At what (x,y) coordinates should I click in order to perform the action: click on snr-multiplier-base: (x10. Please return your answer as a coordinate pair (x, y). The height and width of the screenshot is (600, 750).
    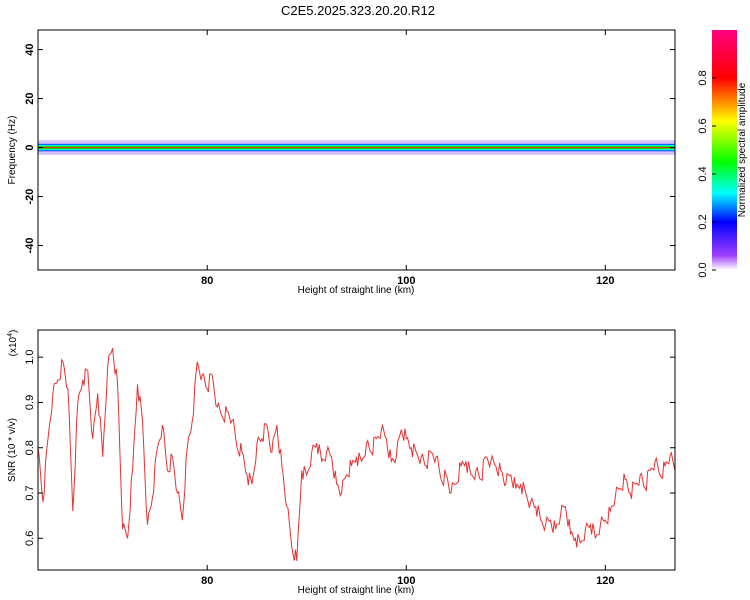
    Looking at the image, I should click on (13, 346).